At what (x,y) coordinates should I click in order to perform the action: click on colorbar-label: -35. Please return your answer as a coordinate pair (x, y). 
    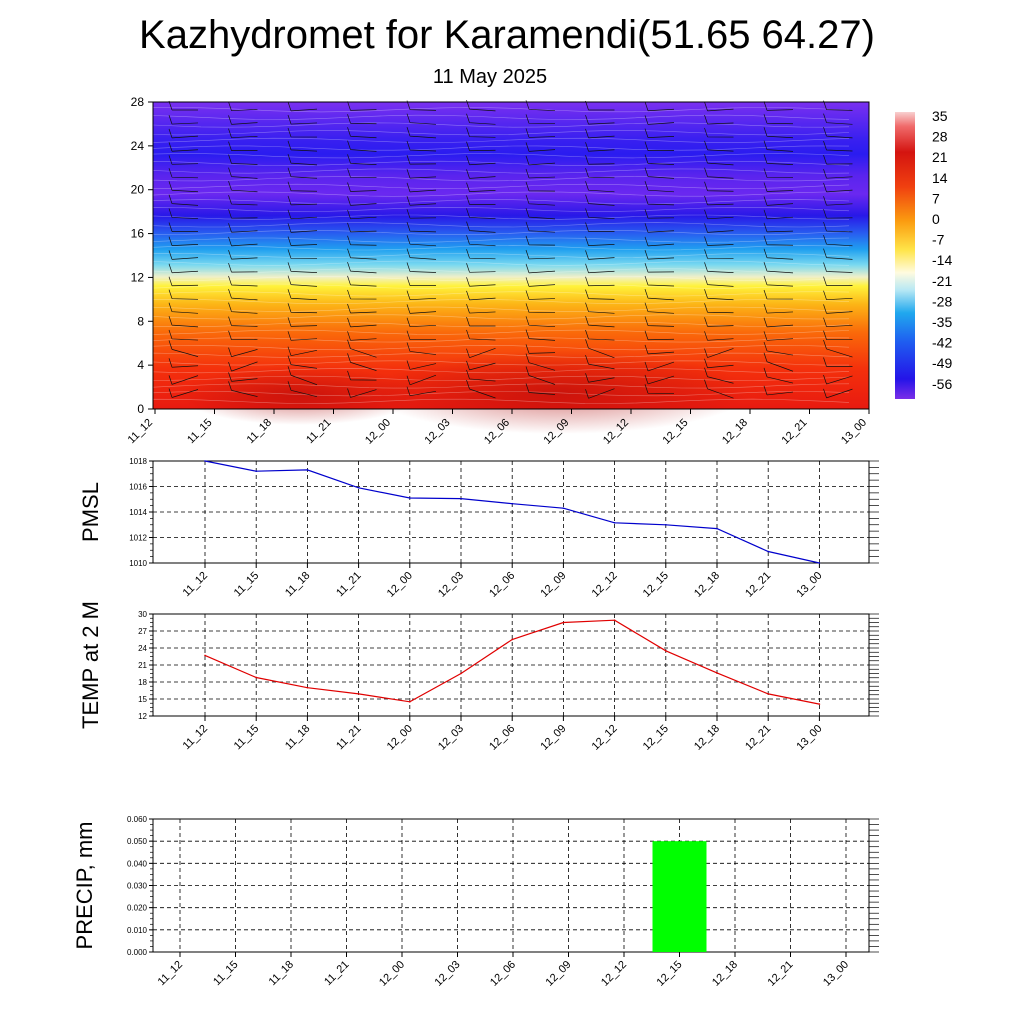
    Looking at the image, I should click on (942, 322).